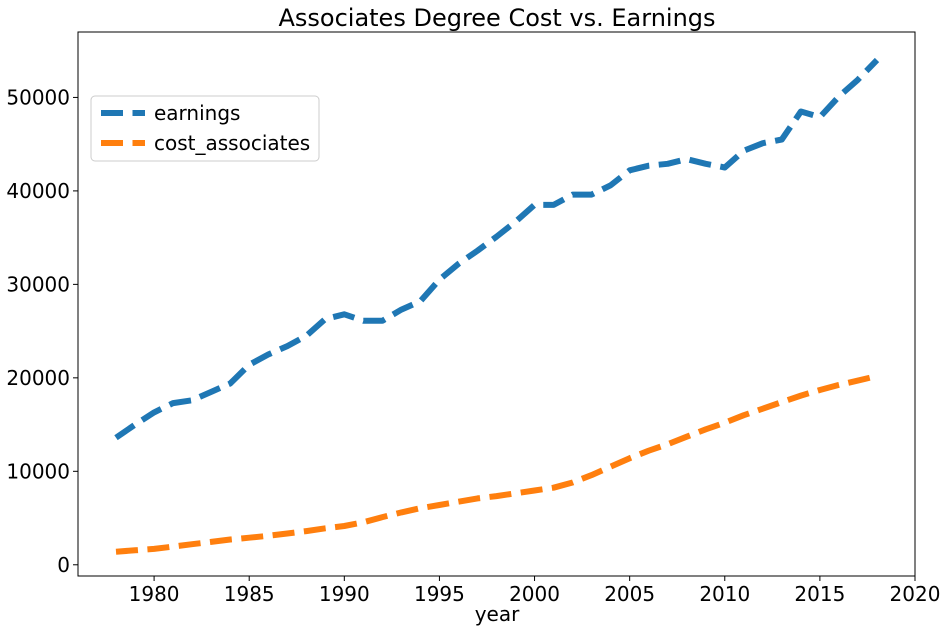 This screenshot has width=948, height=636. I want to click on legend: earnings cost_associates, so click(205, 128).